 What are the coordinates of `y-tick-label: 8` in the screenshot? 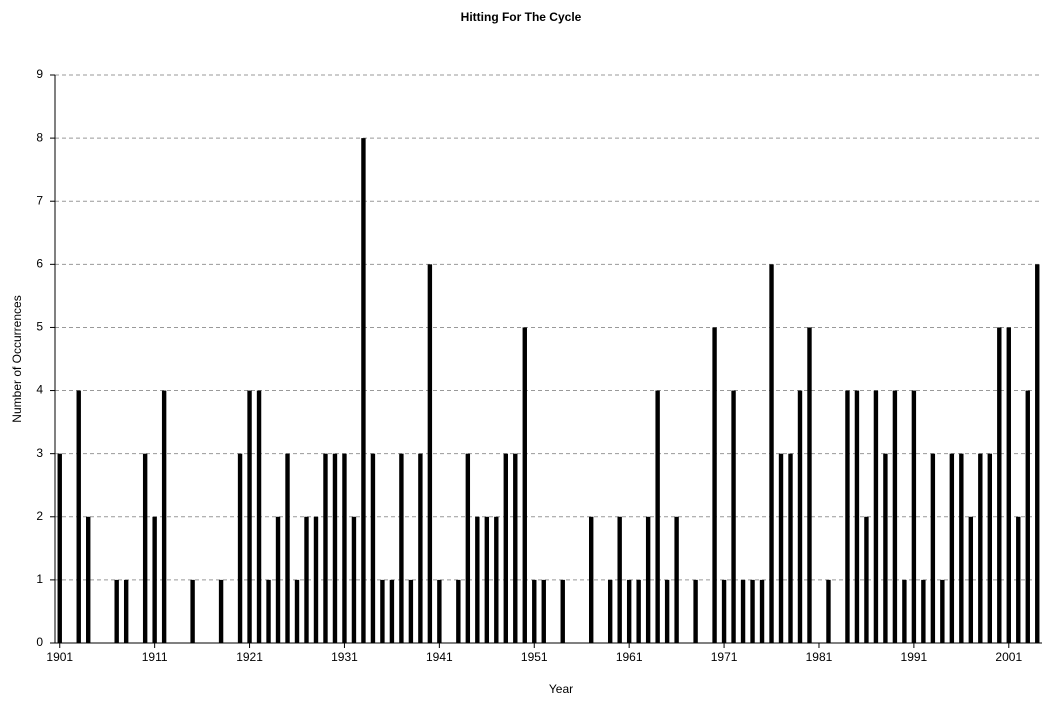 It's located at (39, 137).